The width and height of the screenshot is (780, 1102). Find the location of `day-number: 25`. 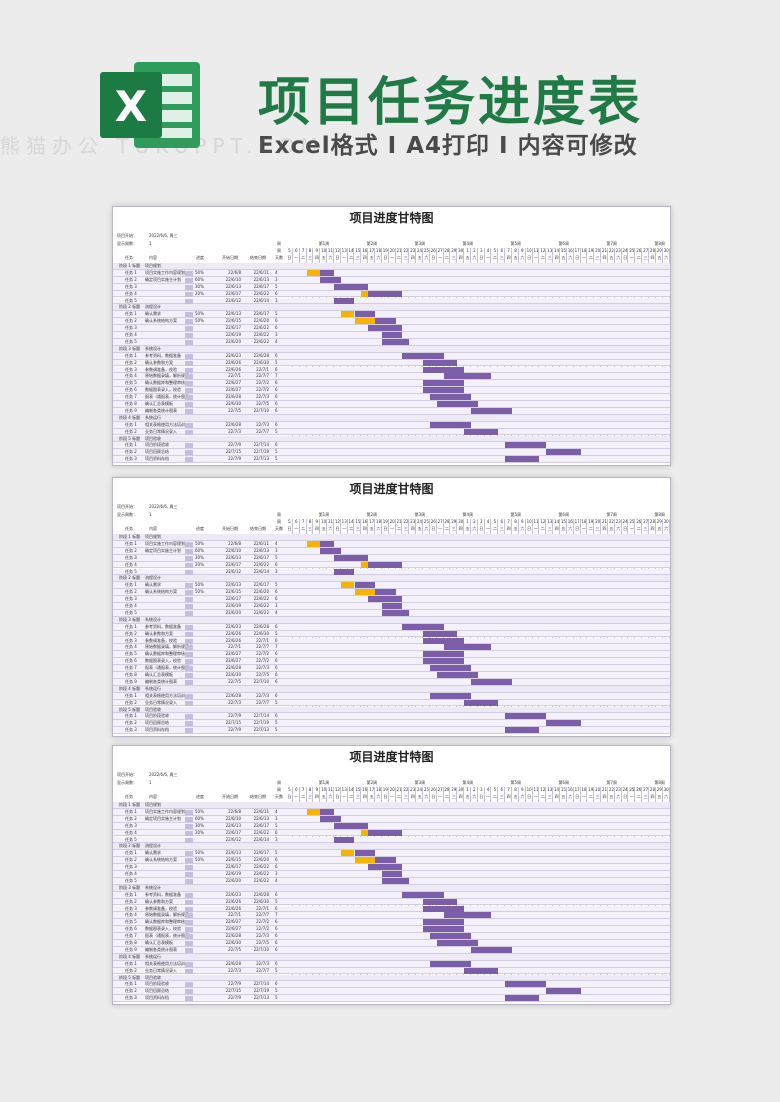

day-number: 25 is located at coordinates (632, 789).